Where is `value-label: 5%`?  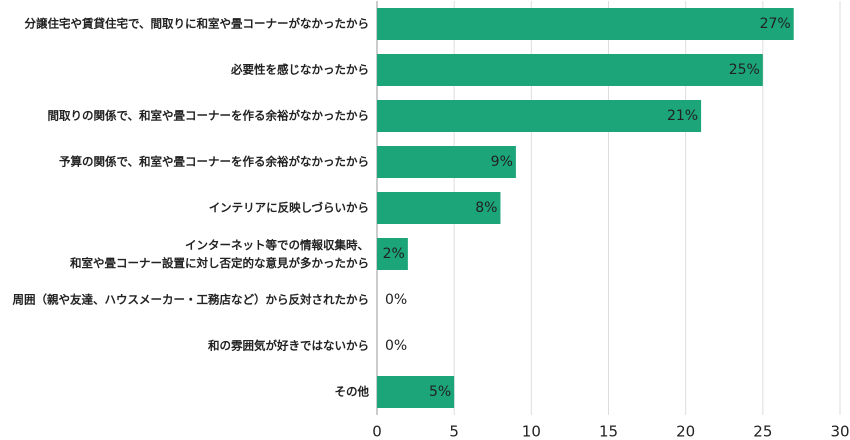
value-label: 5% is located at coordinates (440, 392).